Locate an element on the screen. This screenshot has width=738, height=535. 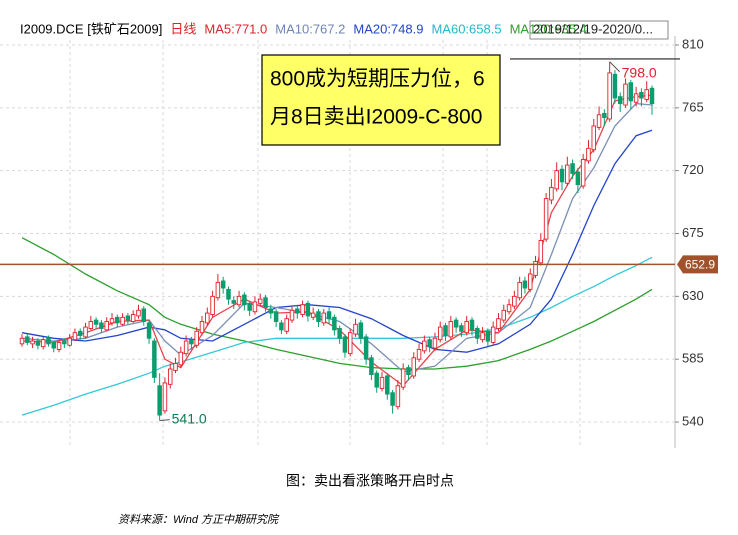
y-tick-label: 630 is located at coordinates (693, 295).